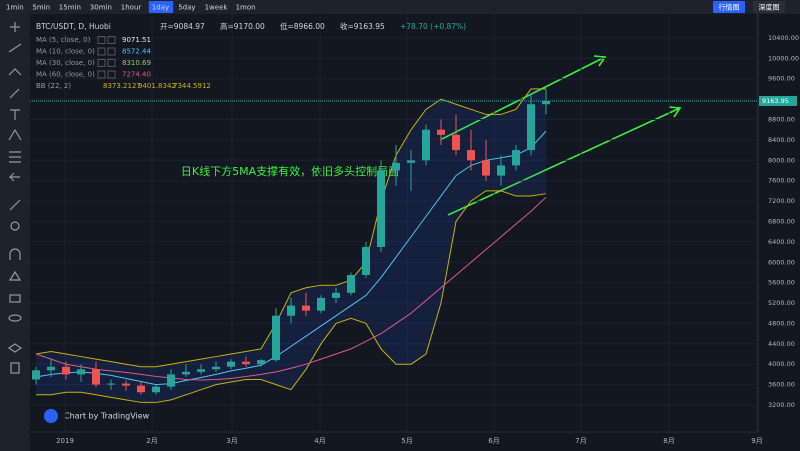  I want to click on ruler-tool, so click(15, 205).